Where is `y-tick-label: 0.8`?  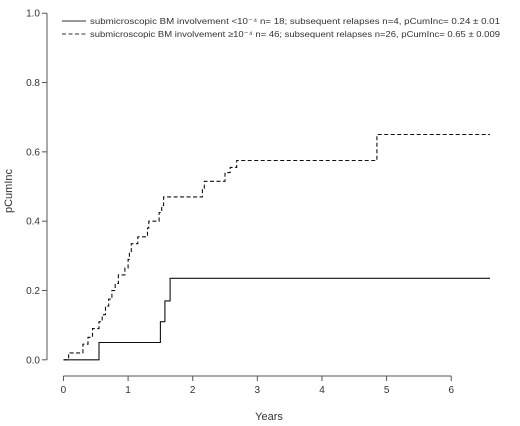 y-tick-label: 0.8 is located at coordinates (33, 83).